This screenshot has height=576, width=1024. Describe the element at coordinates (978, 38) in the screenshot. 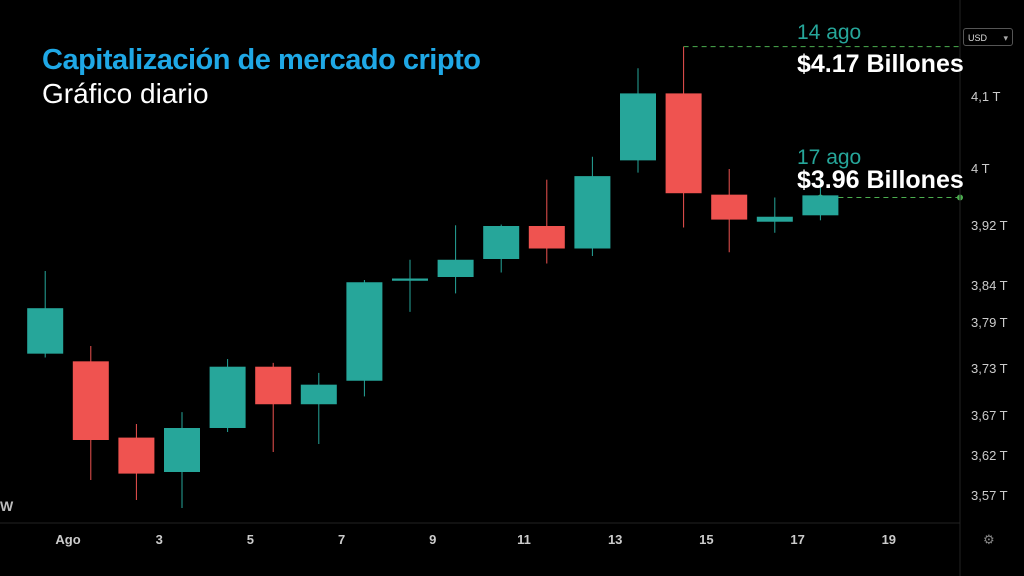

I see `currency-selector-label: USD` at that location.